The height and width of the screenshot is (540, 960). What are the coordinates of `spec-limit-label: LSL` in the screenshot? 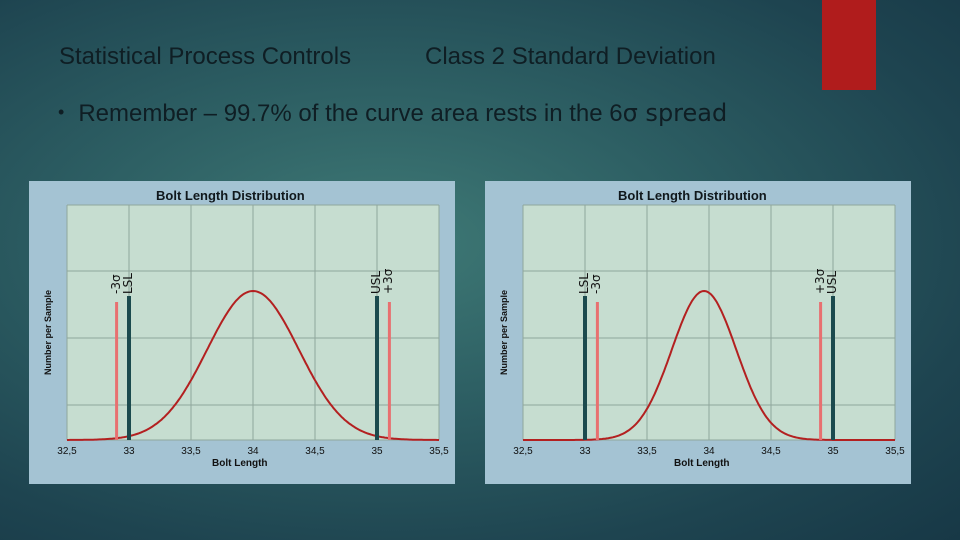 It's located at (128, 283).